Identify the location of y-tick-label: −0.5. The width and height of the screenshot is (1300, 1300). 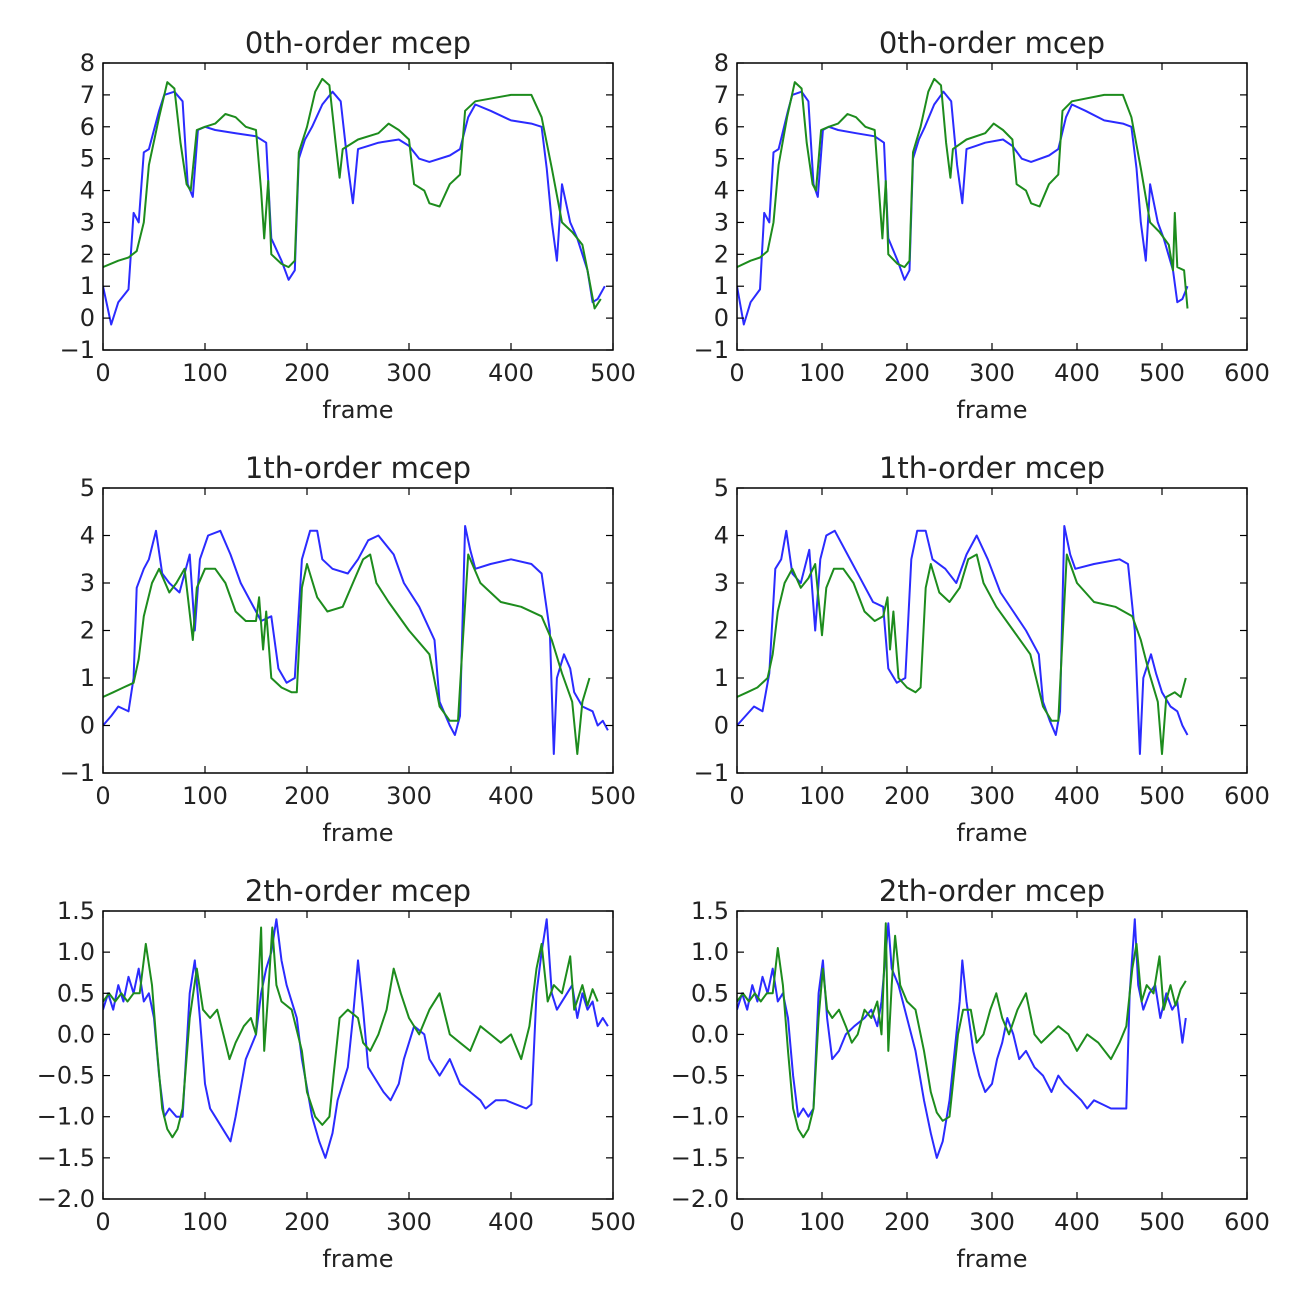
(66, 1076).